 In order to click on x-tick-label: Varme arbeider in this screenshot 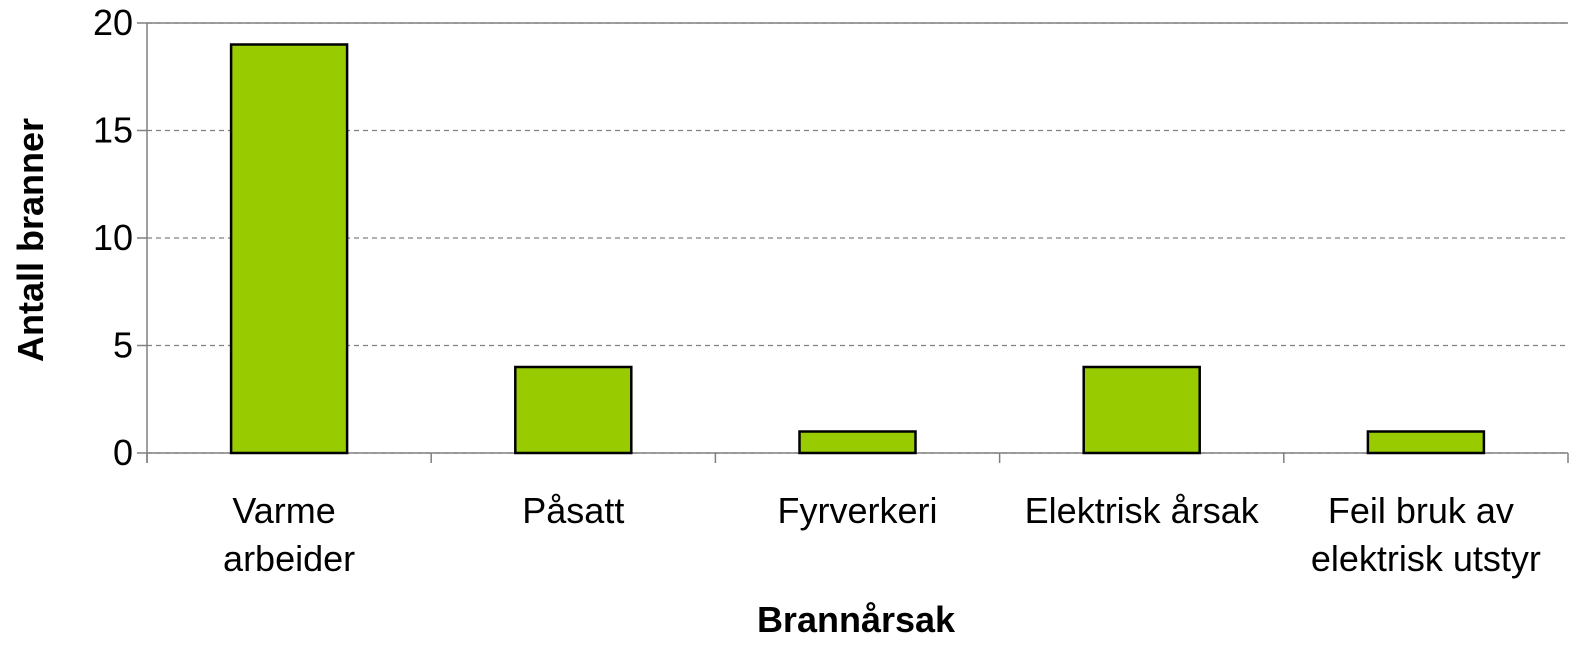, I will do `click(289, 534)`.